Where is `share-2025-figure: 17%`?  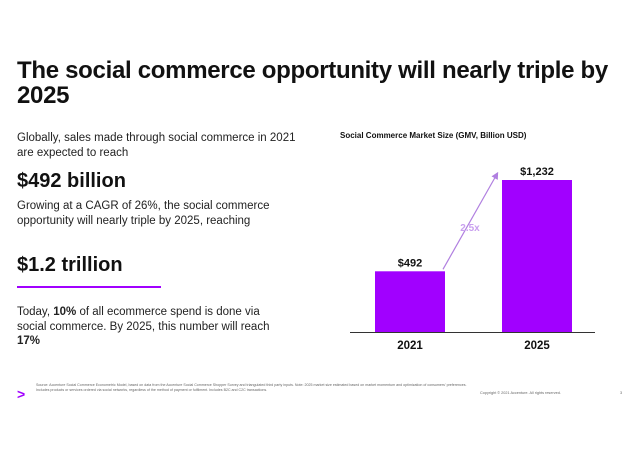
share-2025-figure: 17% is located at coordinates (29, 341).